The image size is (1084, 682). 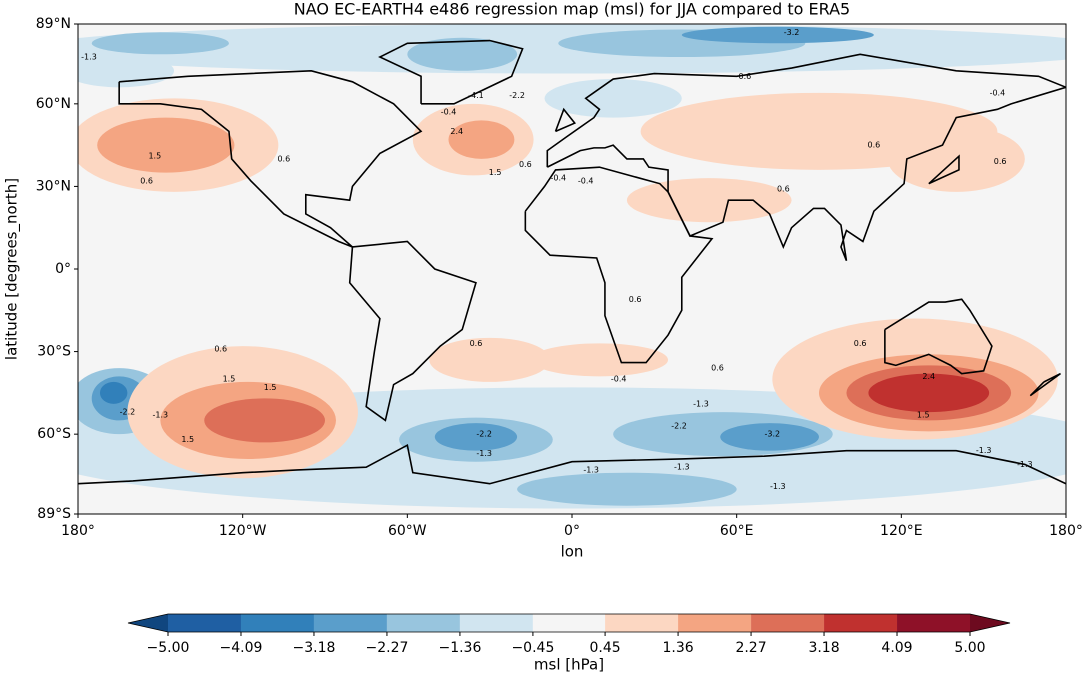 I want to click on colorbar-tick-label: −4.09, so click(x=241, y=648).